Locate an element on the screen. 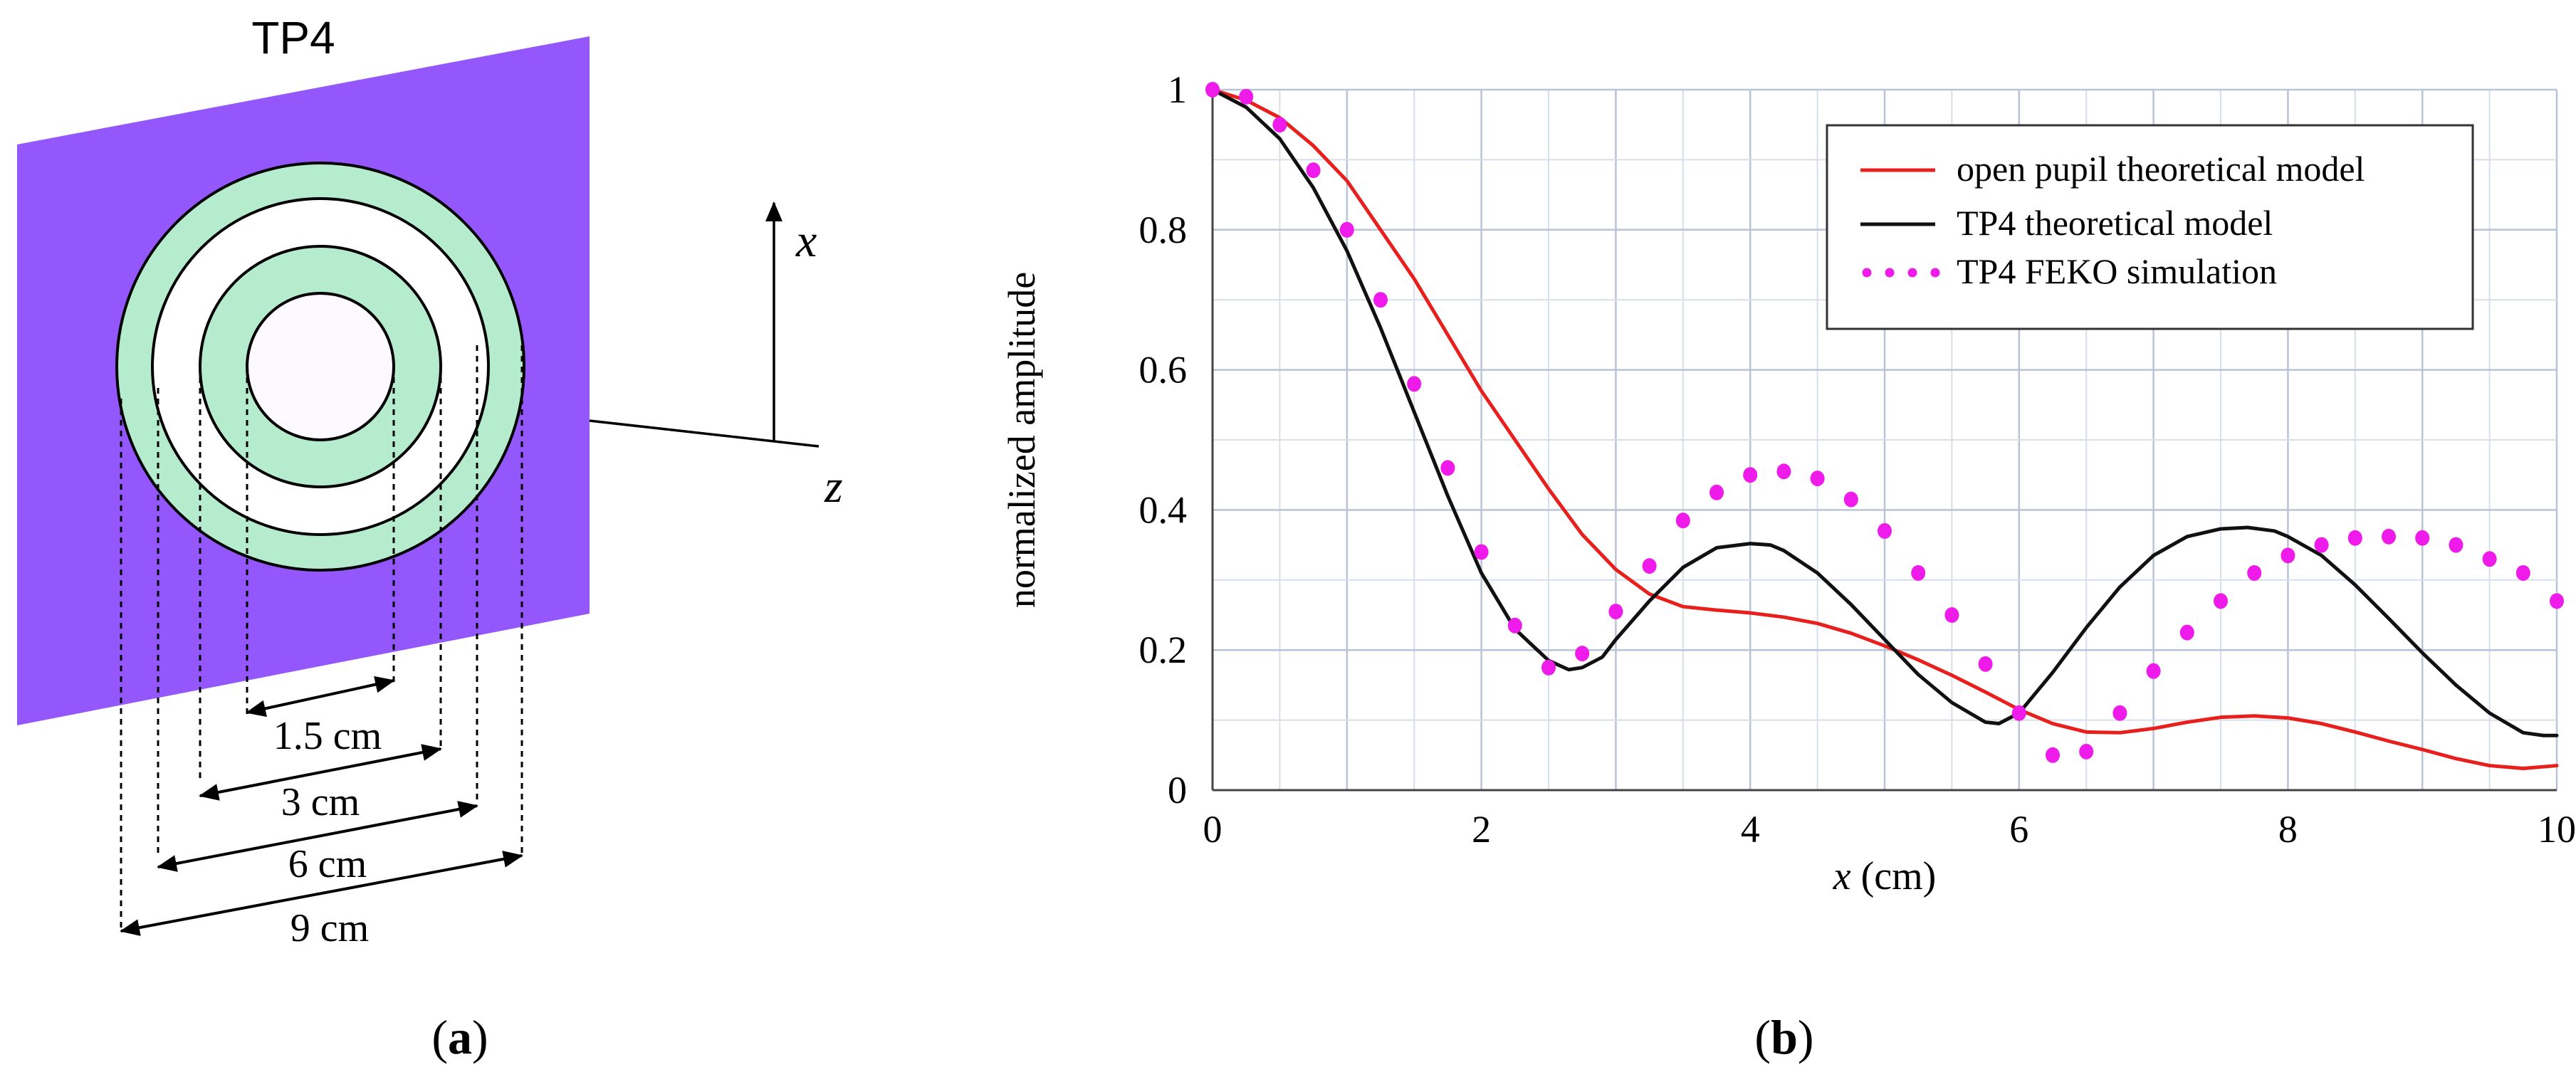 Image resolution: width=2576 pixels, height=1077 pixels. zone-center-aperture is located at coordinates (320, 367).